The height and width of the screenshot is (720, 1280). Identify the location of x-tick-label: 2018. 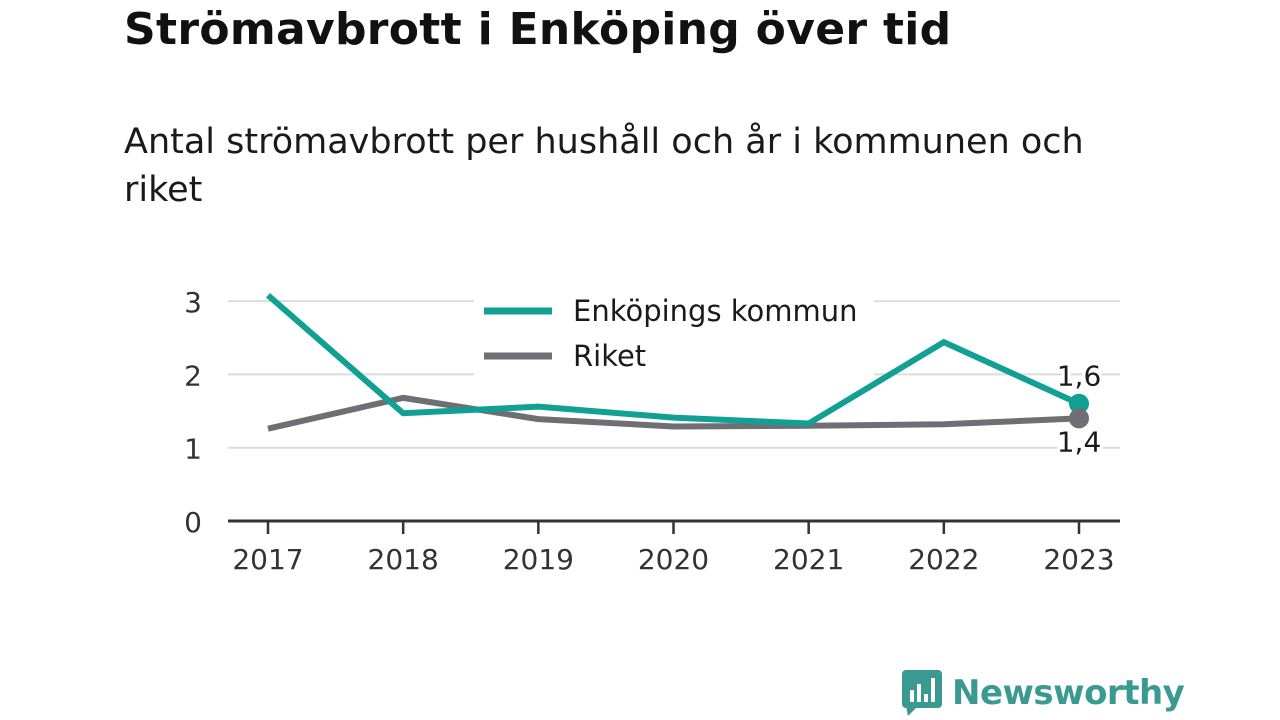
(403, 559).